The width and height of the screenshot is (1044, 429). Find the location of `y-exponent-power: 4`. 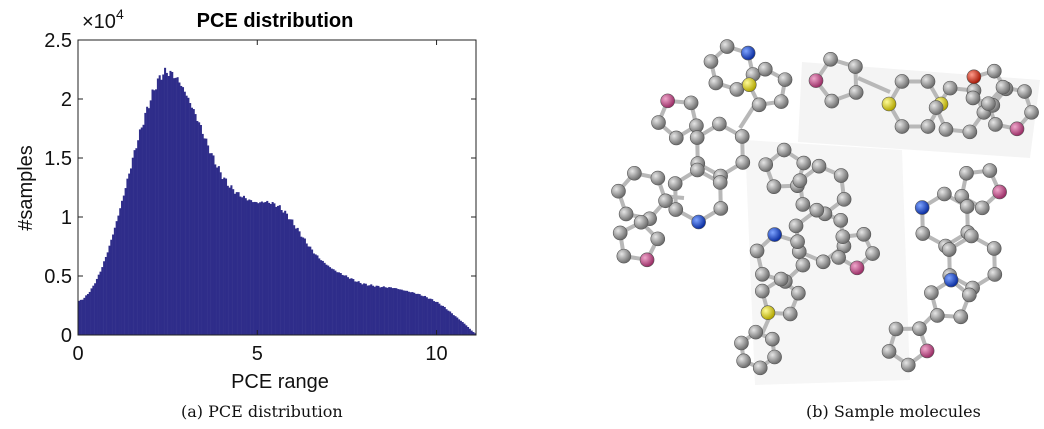

y-exponent-power: 4 is located at coordinates (120, 14).